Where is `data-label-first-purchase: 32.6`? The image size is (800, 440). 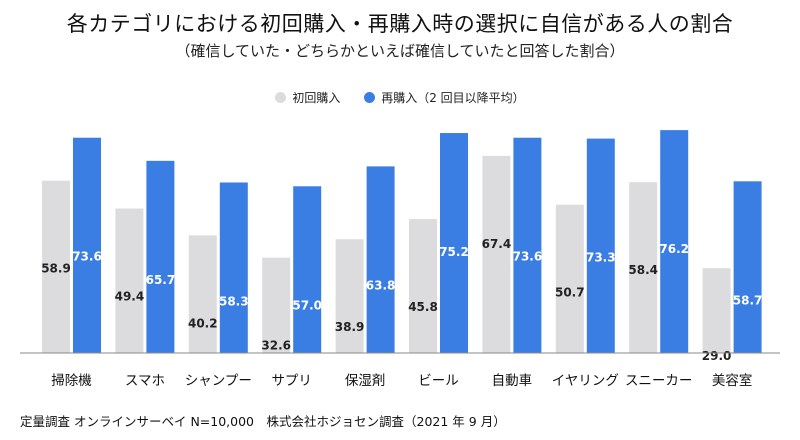
data-label-first-purchase: 32.6 is located at coordinates (276, 346).